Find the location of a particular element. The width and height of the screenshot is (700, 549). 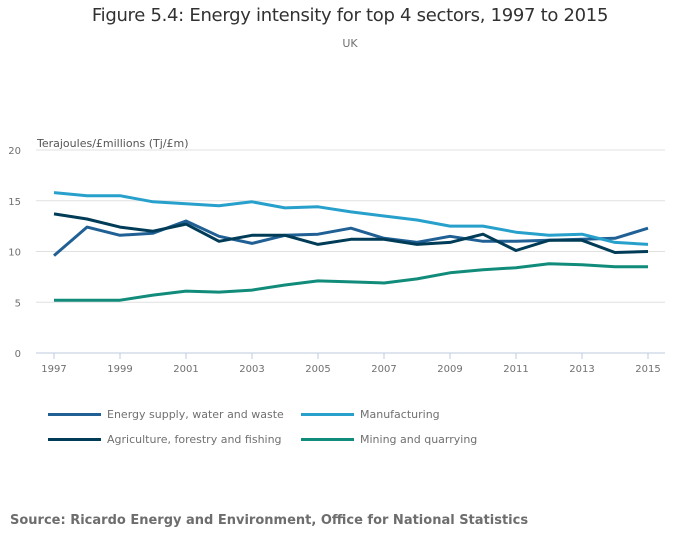

y-axis-label: Terajoules/£millions (Tj/£m) is located at coordinates (112, 143).